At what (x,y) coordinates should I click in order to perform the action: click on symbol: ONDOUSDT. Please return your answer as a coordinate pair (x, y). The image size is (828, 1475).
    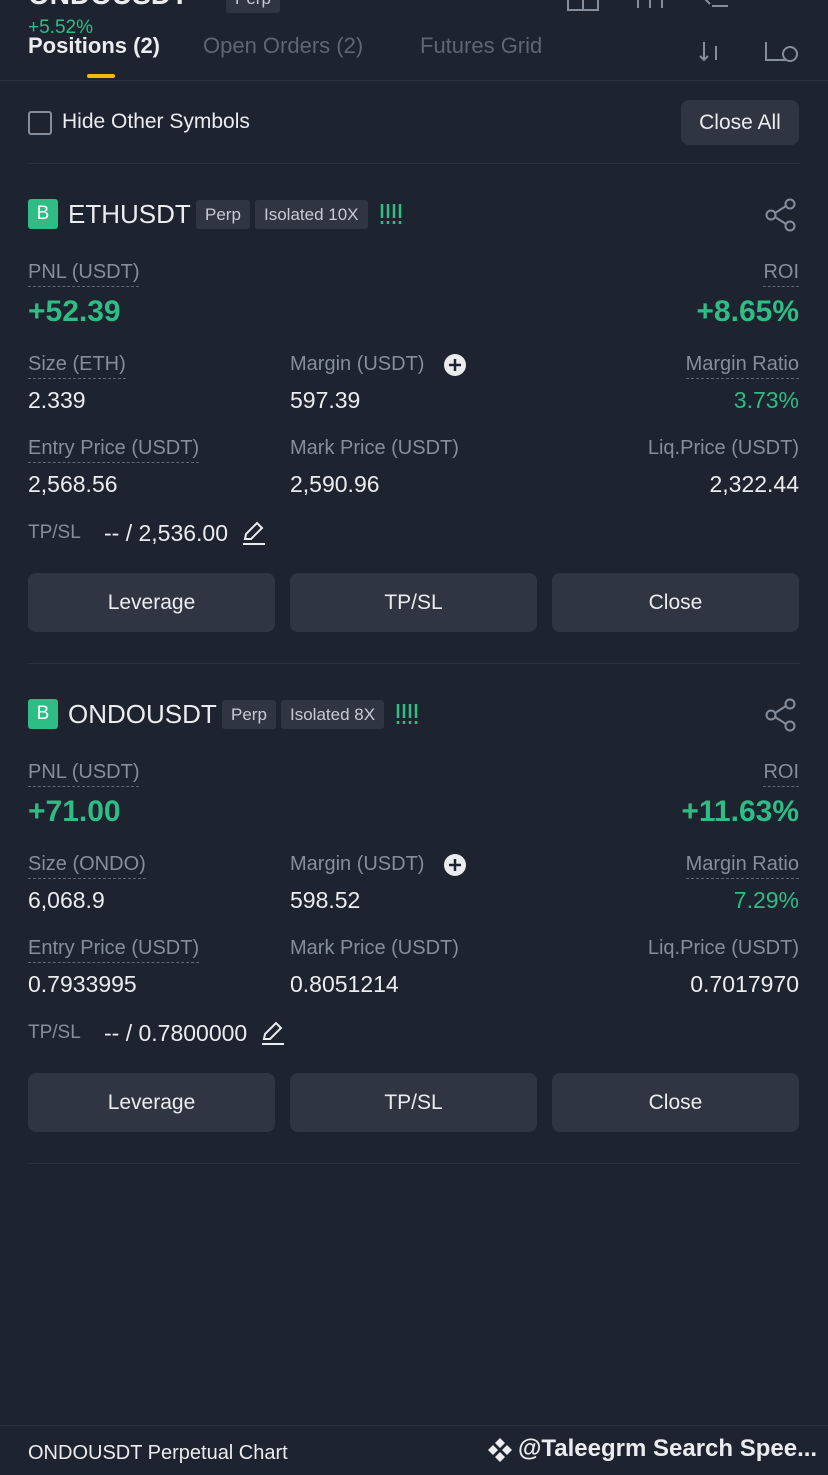
    Looking at the image, I should click on (142, 713).